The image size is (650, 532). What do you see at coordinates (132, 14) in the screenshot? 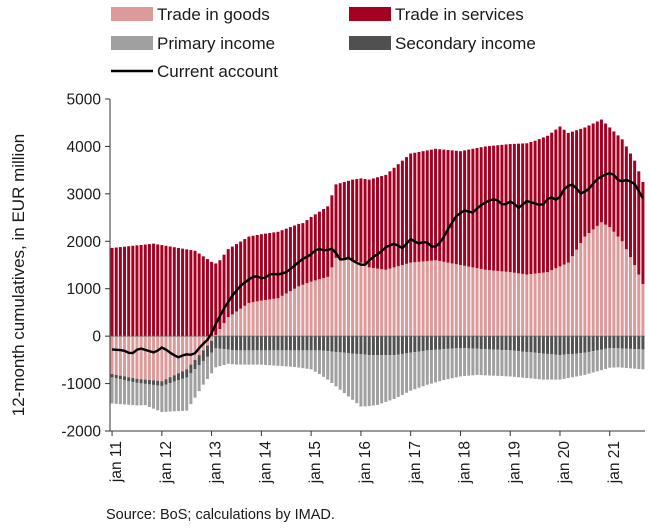
I see `legend-swatch` at bounding box center [132, 14].